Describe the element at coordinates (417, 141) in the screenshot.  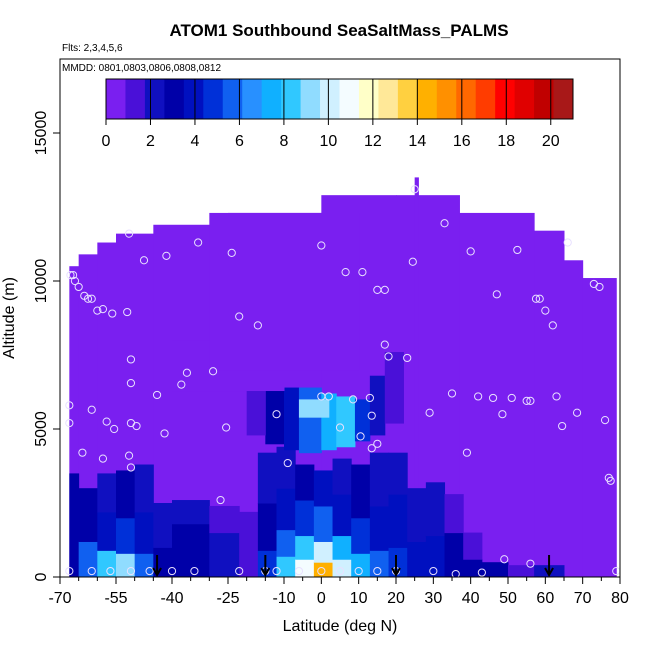
I see `colorbar-tick-label-7: 14` at that location.